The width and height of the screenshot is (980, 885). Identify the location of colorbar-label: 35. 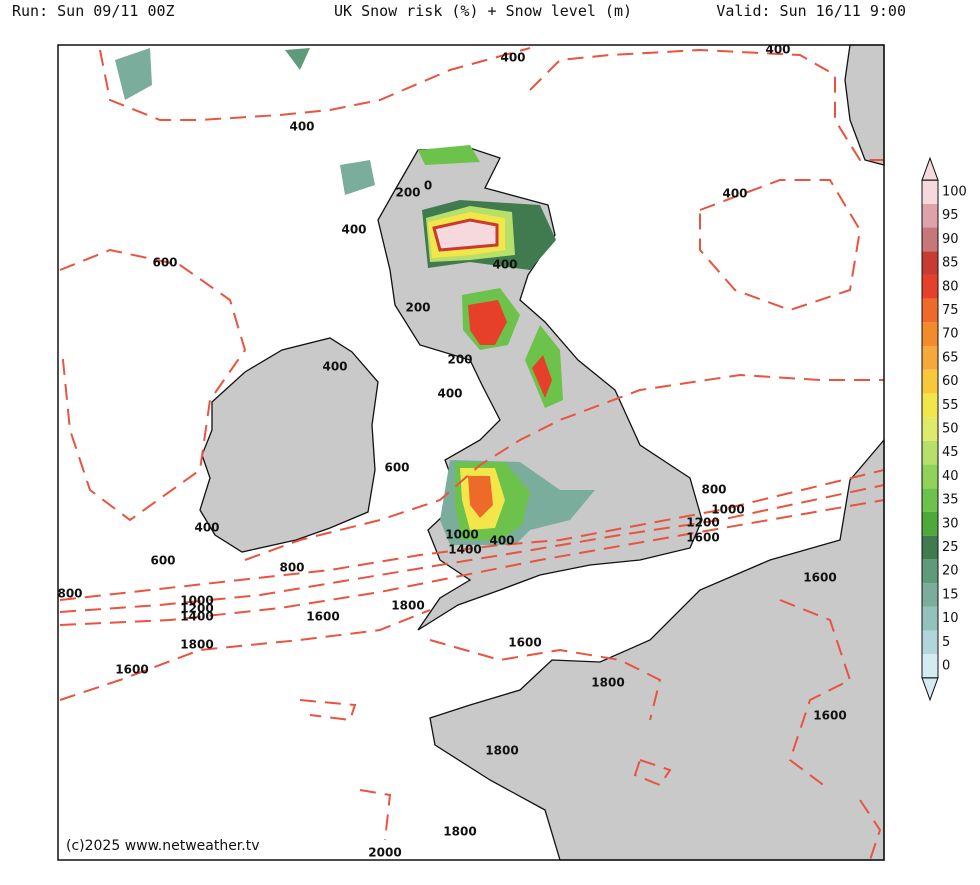
(950, 500).